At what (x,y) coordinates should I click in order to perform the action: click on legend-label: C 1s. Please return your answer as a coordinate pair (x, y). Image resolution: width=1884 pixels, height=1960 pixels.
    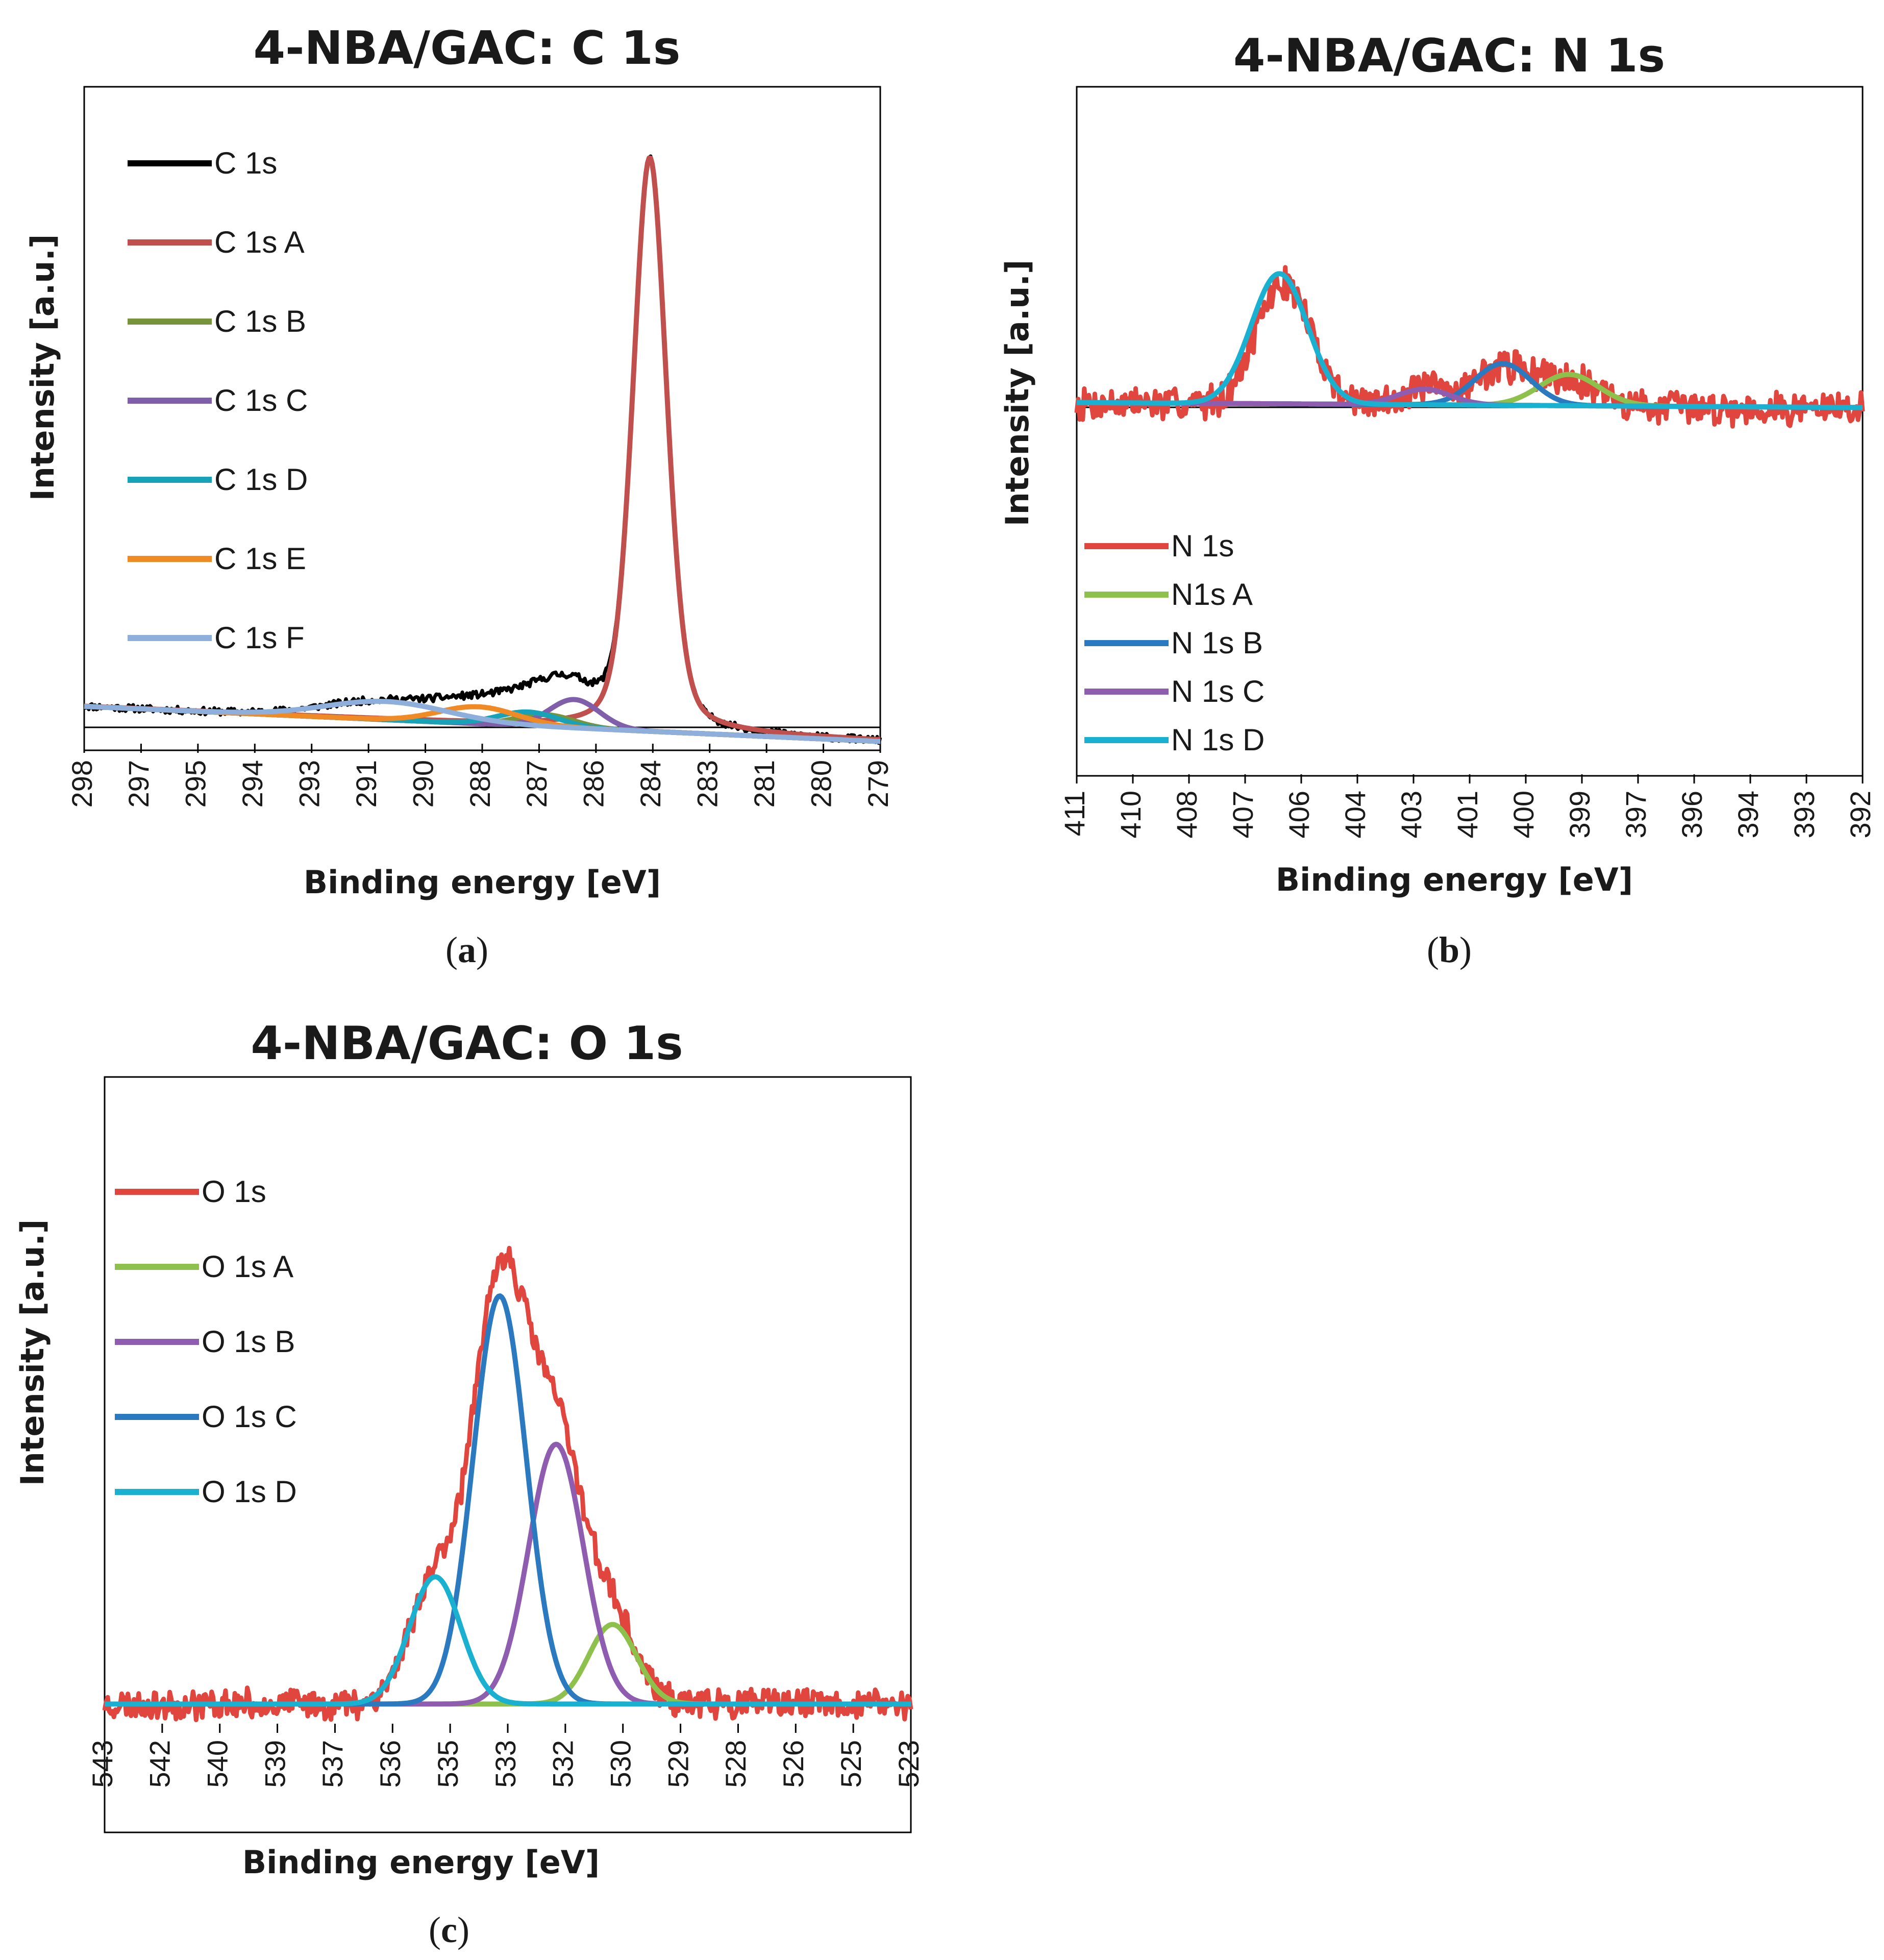
    Looking at the image, I should click on (245, 163).